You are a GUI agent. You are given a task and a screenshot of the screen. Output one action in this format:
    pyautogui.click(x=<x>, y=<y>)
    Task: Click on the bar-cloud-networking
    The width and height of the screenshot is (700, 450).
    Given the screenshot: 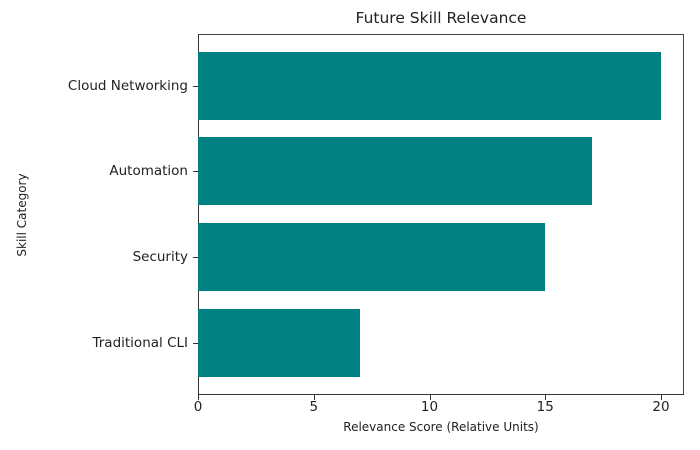 What is the action you would take?
    pyautogui.click(x=429, y=86)
    